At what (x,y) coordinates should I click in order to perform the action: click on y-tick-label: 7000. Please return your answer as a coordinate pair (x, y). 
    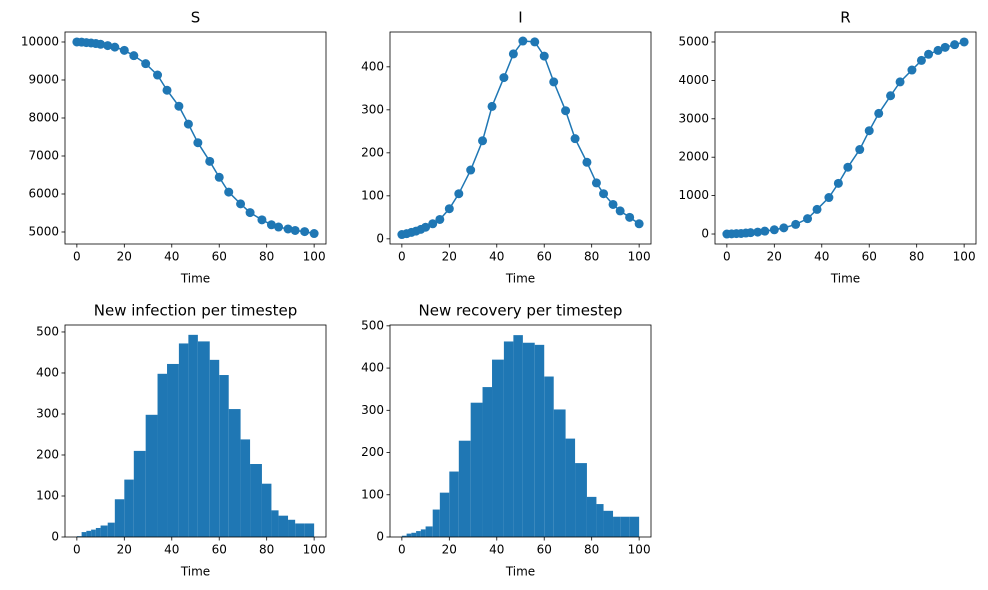
    Looking at the image, I should click on (43, 155).